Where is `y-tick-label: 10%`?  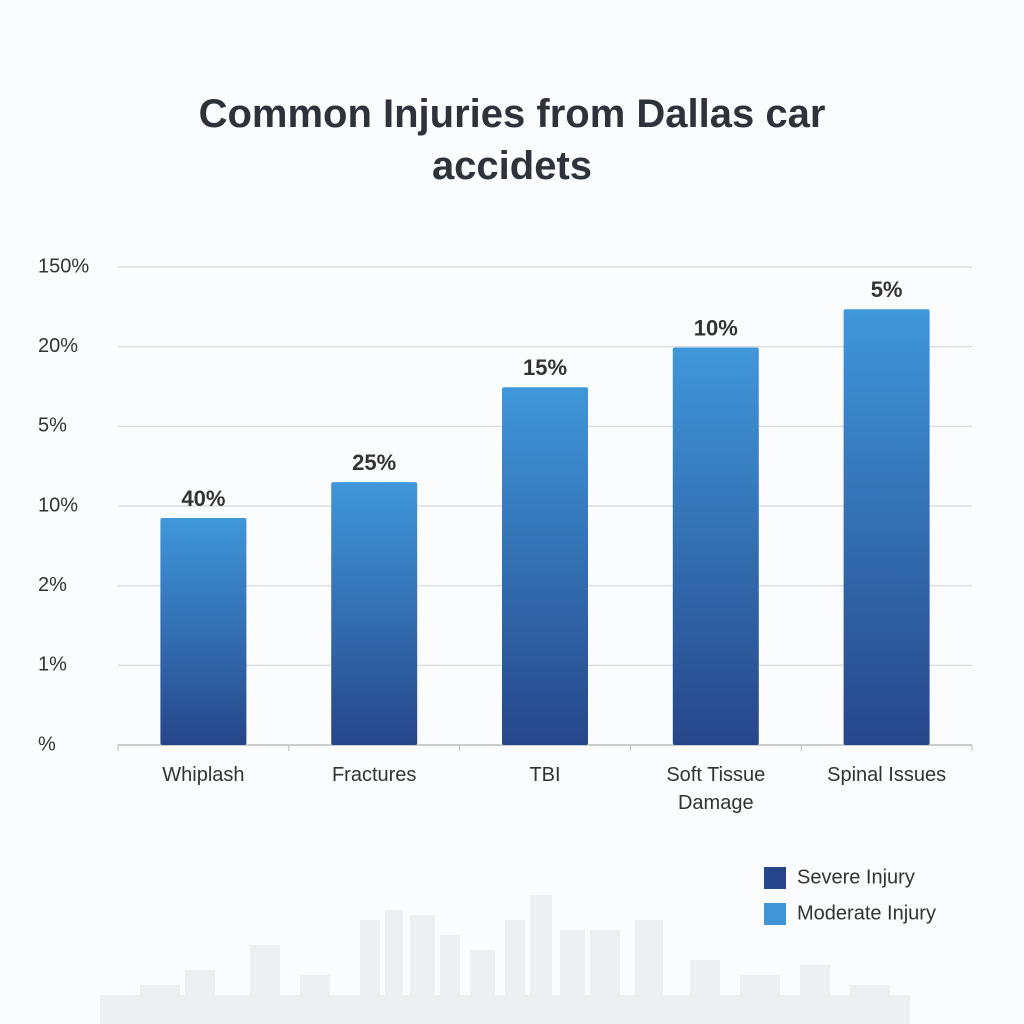 y-tick-label: 10% is located at coordinates (58, 505).